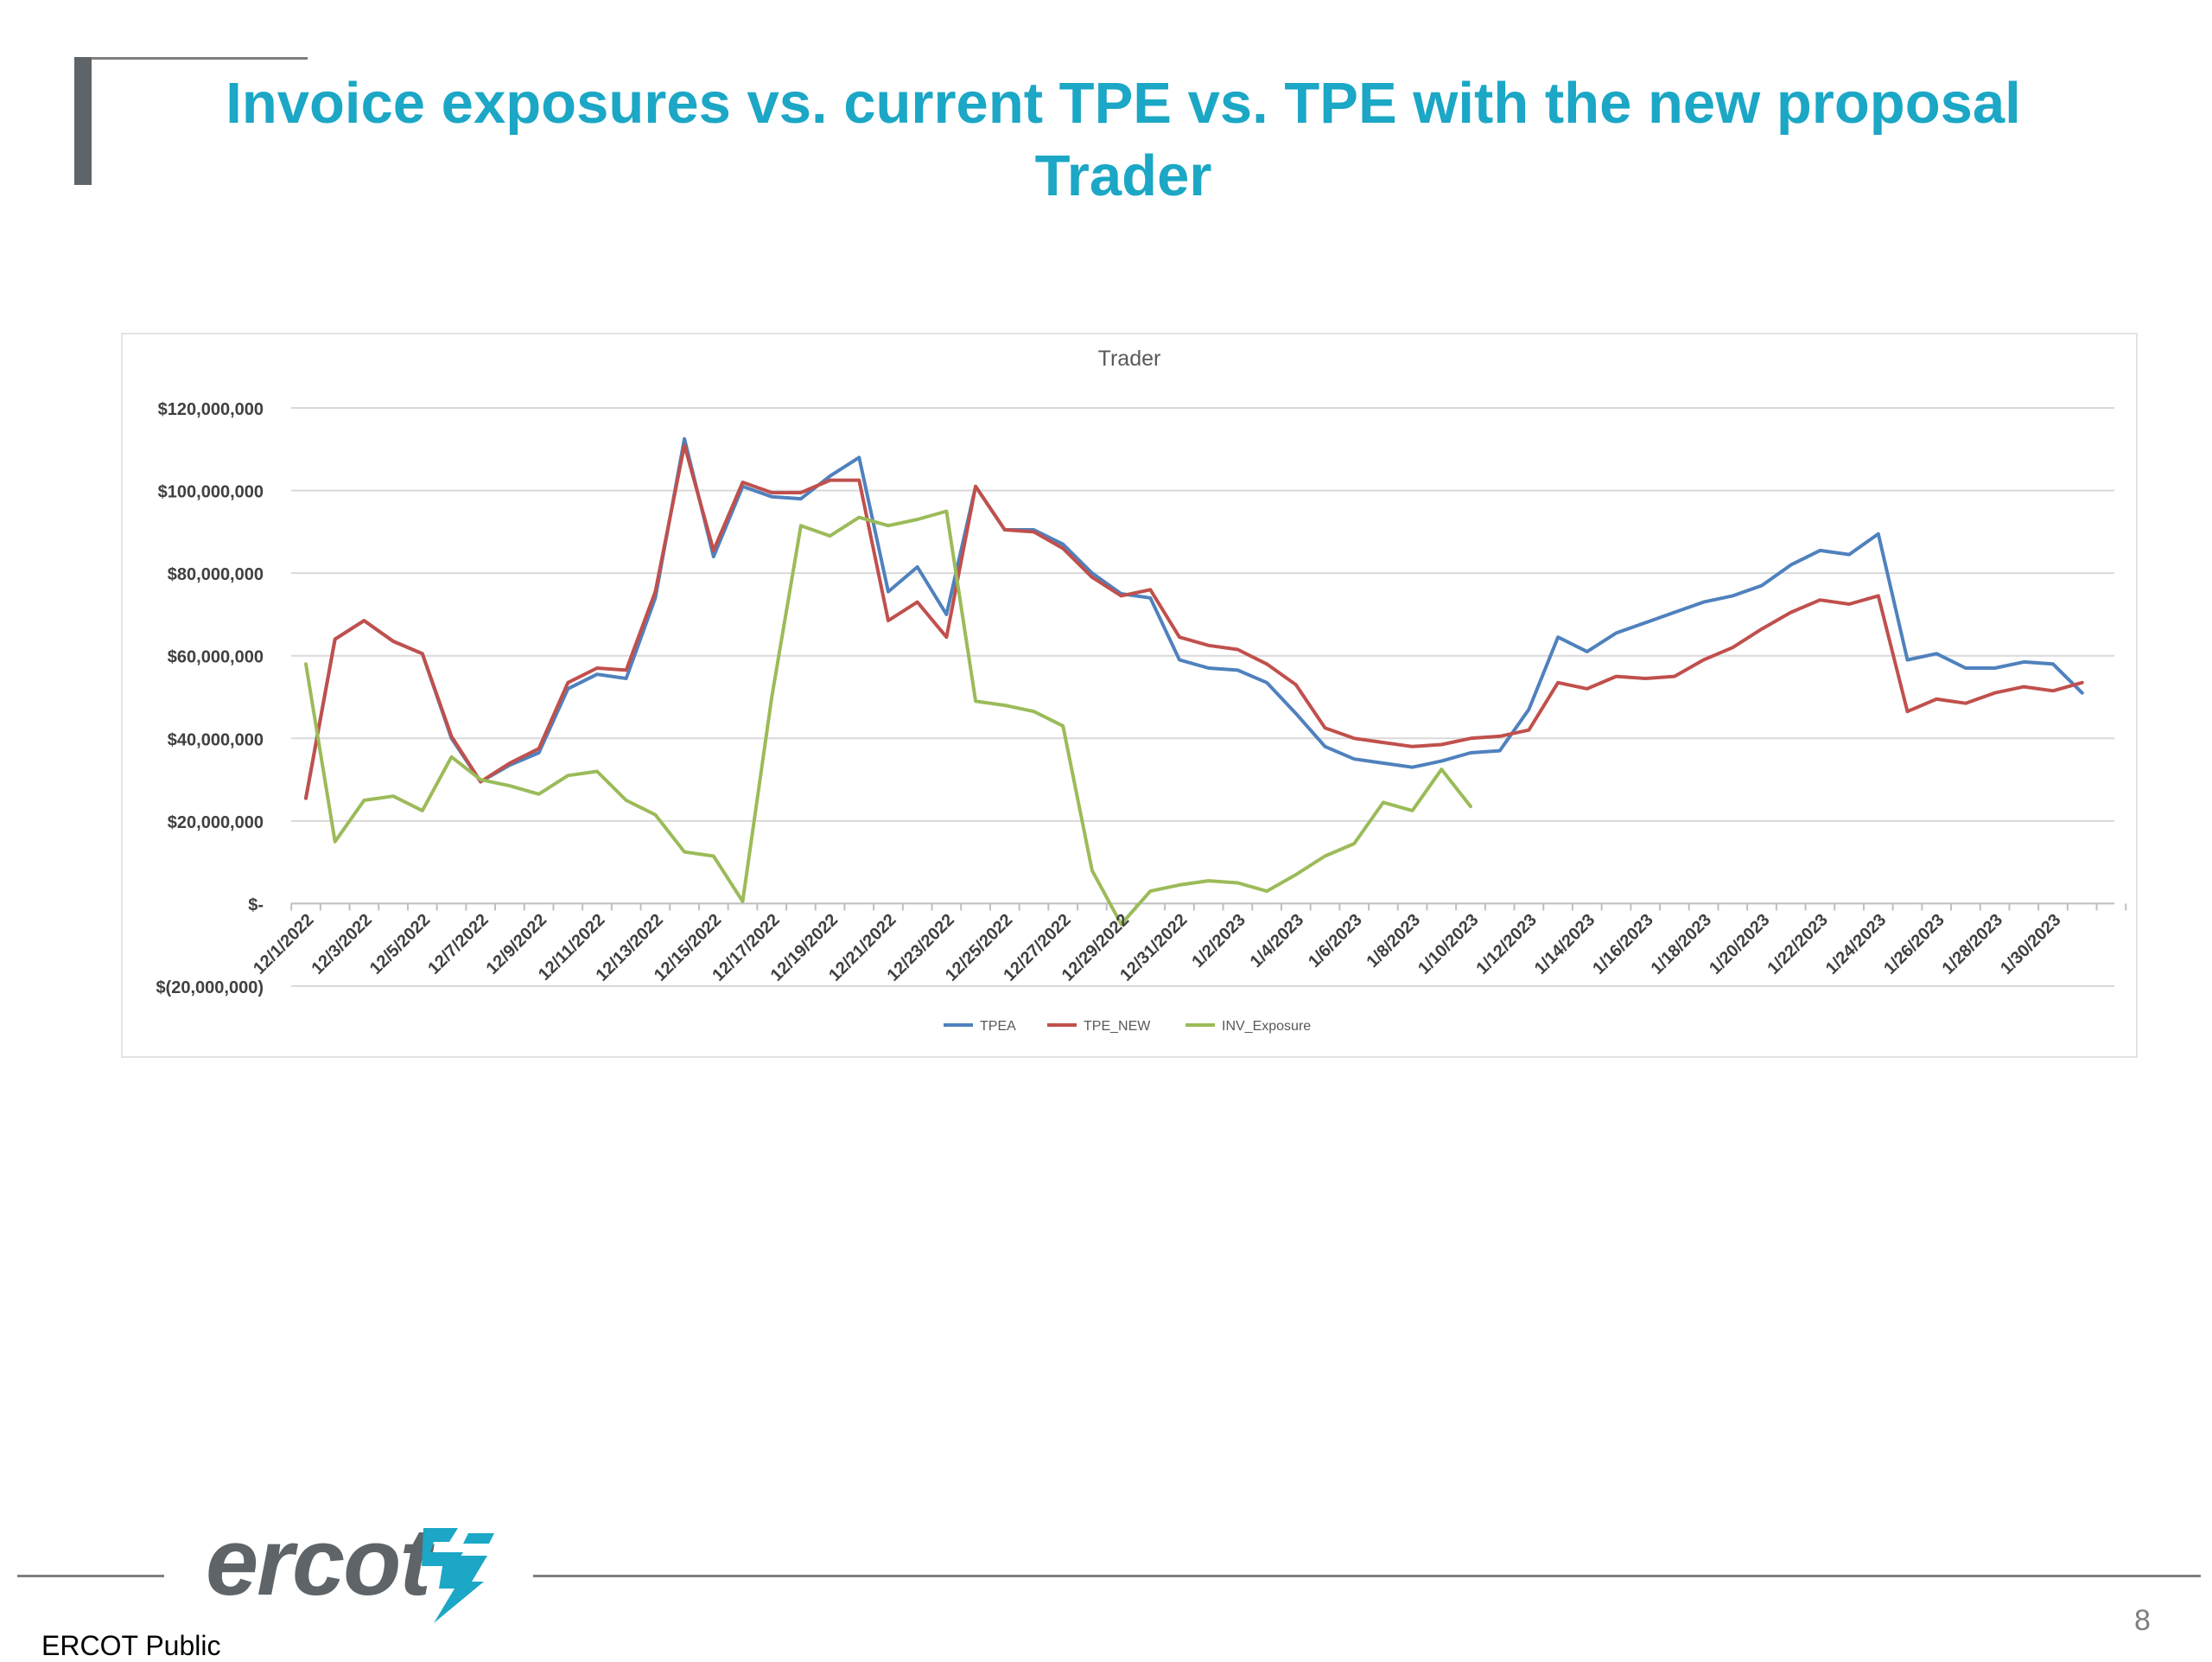 The height and width of the screenshot is (1662, 2212). What do you see at coordinates (458, 1575) in the screenshot?
I see `ercot-lightning-logo-icon` at bounding box center [458, 1575].